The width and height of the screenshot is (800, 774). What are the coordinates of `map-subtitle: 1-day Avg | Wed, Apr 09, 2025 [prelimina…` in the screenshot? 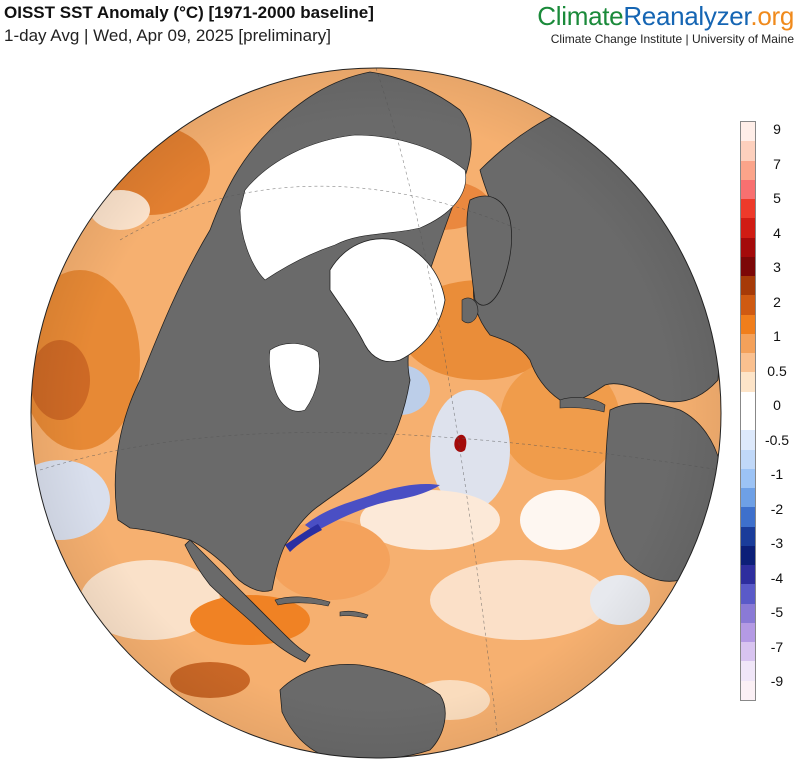 It's located at (167, 35).